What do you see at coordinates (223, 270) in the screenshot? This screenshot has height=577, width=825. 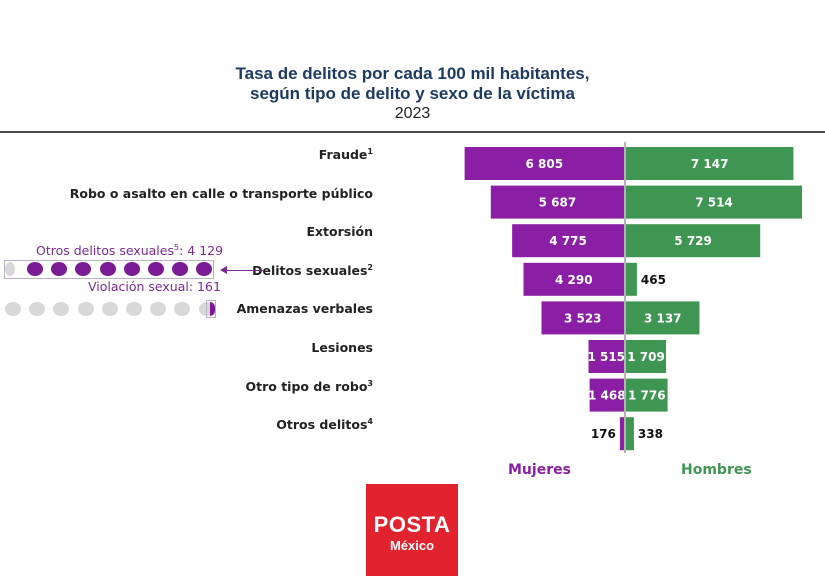 I see `annotation-arrow-icon` at bounding box center [223, 270].